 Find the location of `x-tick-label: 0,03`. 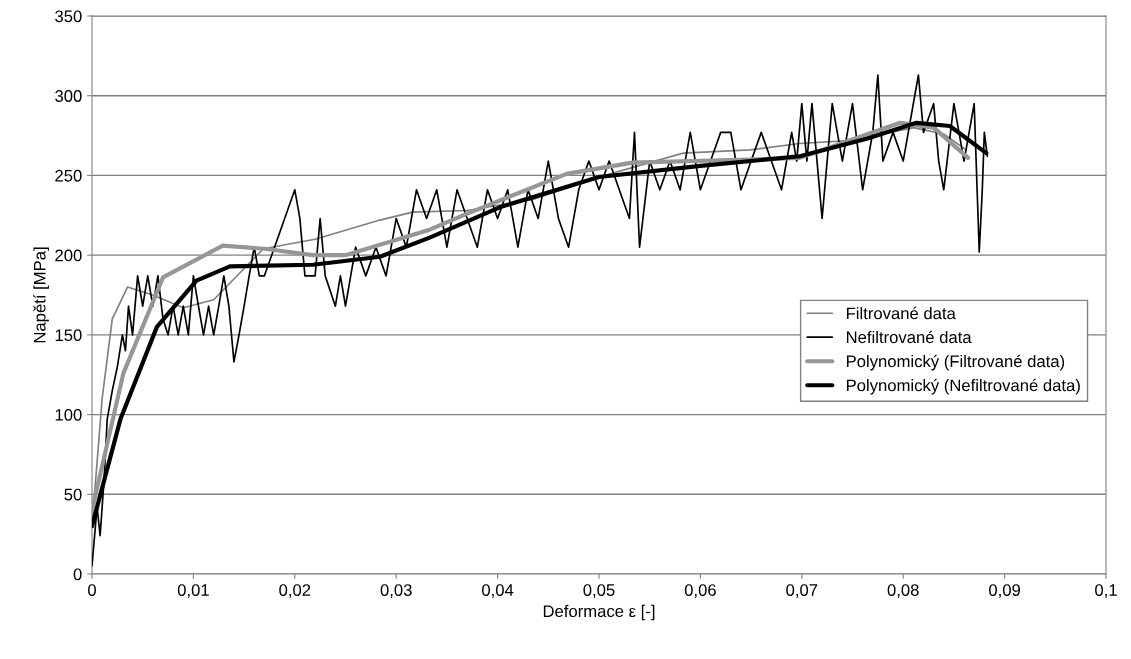

x-tick-label: 0,03 is located at coordinates (396, 591).